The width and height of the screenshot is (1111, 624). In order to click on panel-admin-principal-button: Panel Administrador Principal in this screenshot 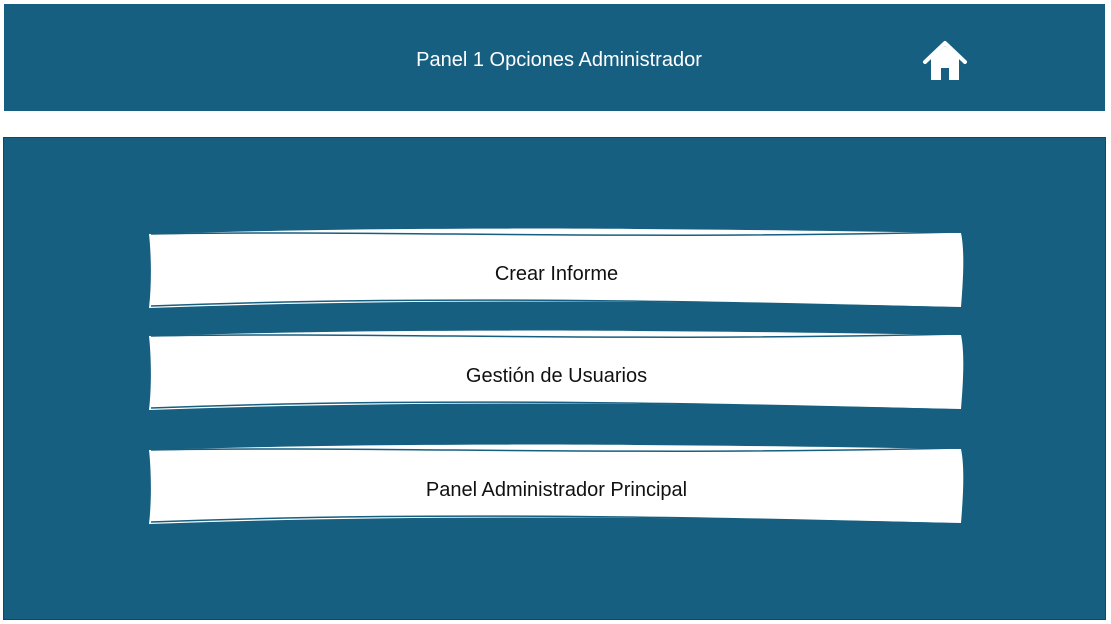, I will do `click(556, 482)`.